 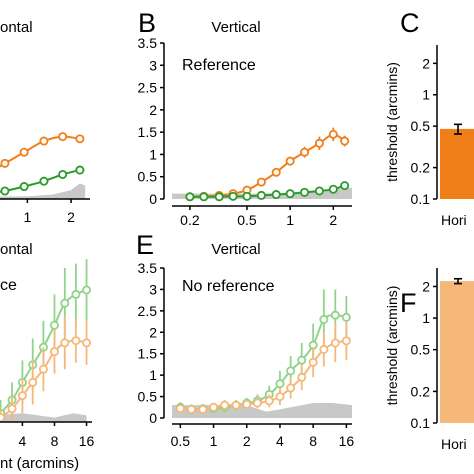 What do you see at coordinates (408, 303) in the screenshot?
I see `panel-letter-f: F` at bounding box center [408, 303].